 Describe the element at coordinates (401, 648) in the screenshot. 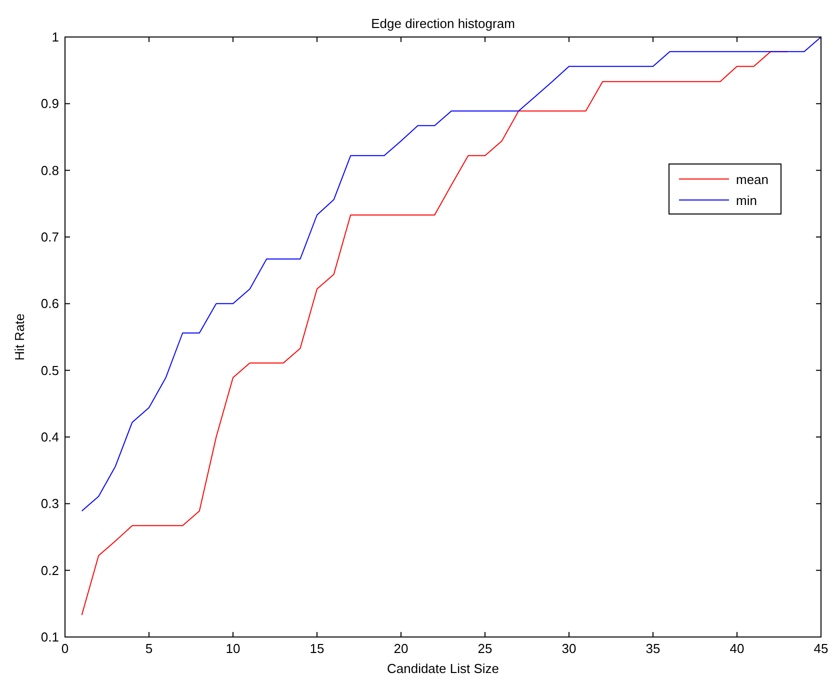

I see `x-tick-label: 20` at that location.